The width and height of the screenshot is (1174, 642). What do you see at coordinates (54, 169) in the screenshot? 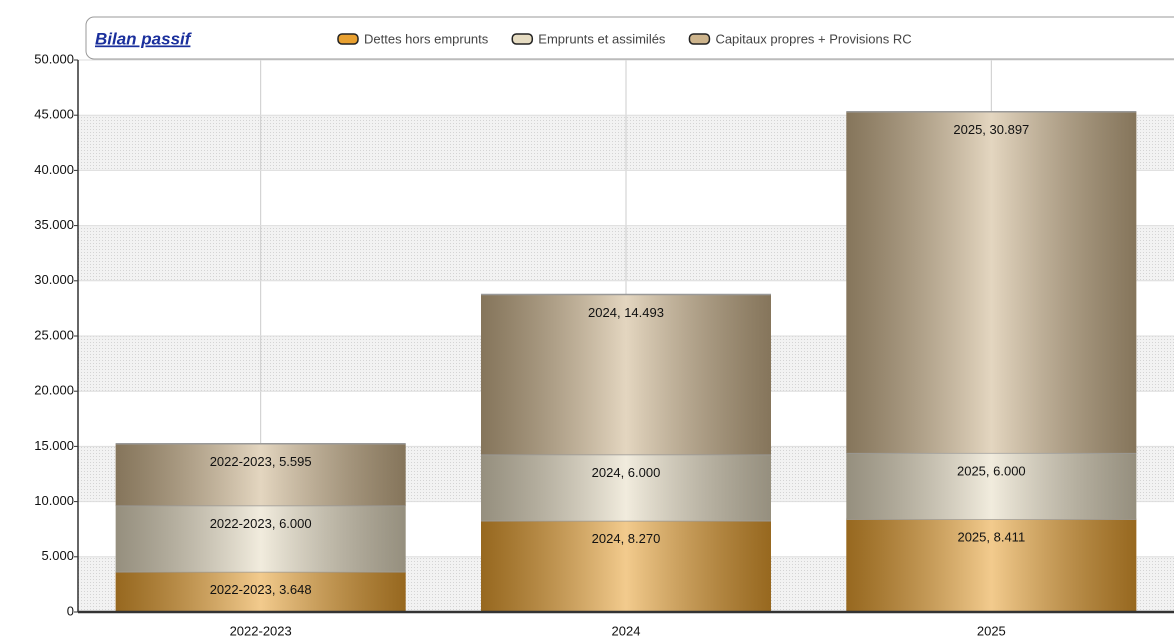
I see `y-tick-label: 40.000` at bounding box center [54, 169].